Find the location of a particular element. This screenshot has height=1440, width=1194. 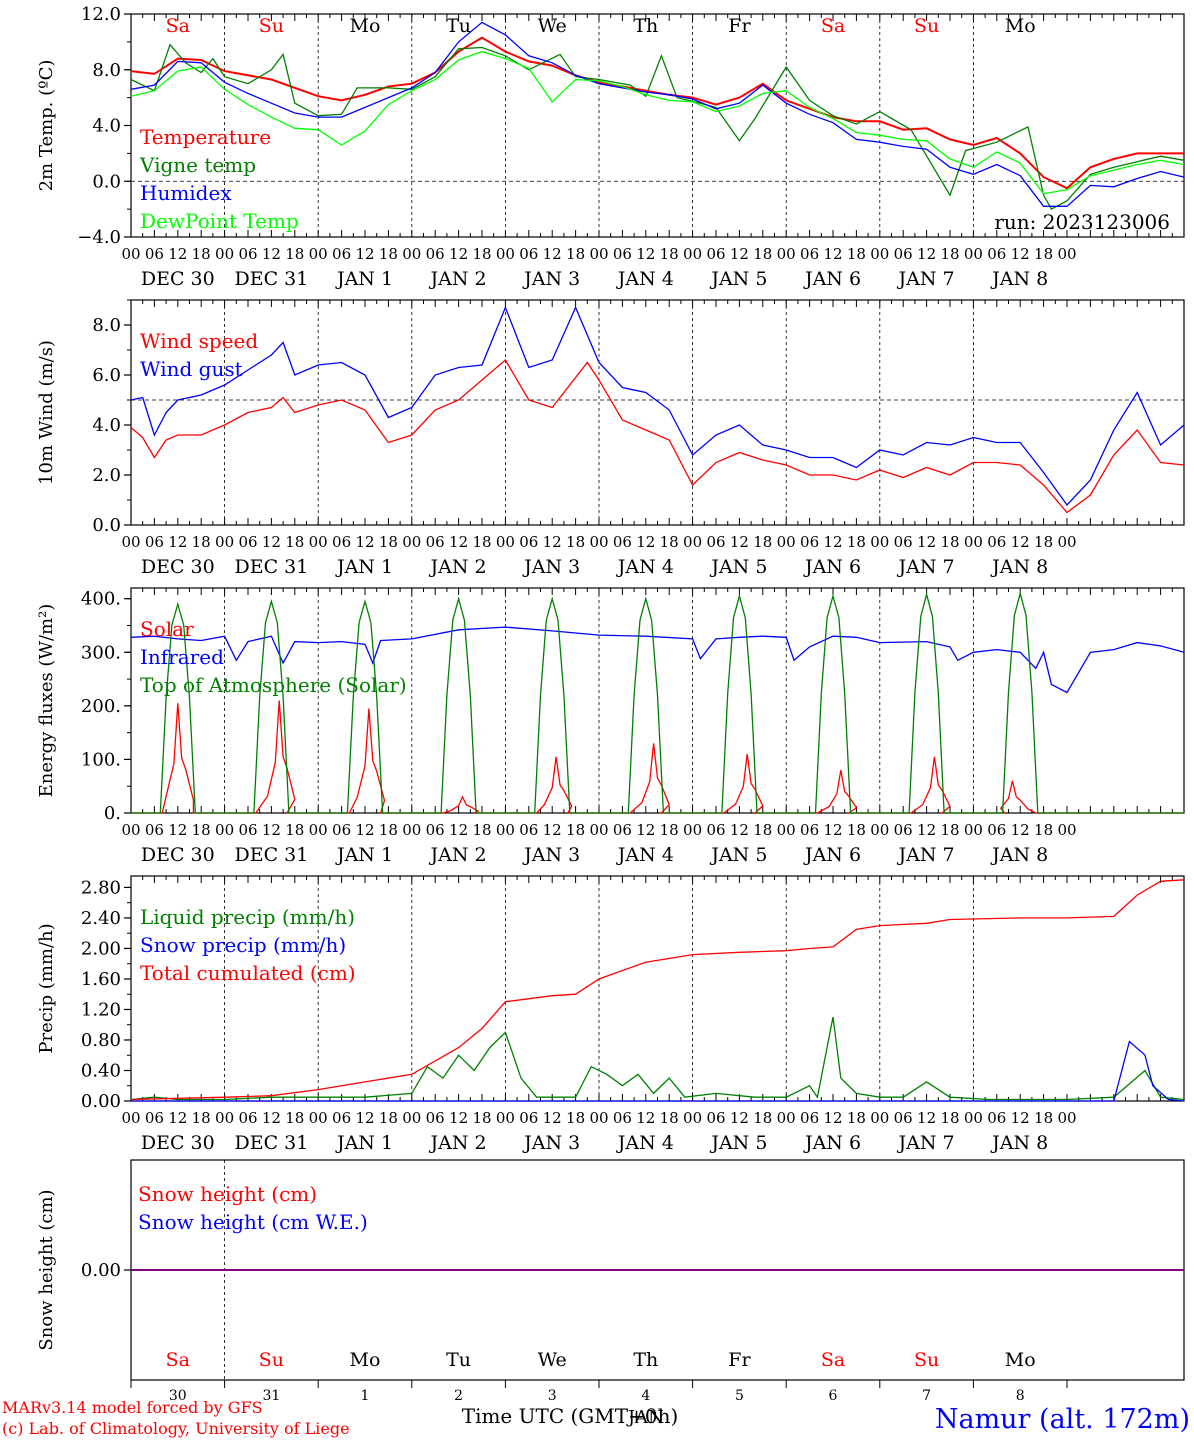

panel-temperature is located at coordinates (654, 125).